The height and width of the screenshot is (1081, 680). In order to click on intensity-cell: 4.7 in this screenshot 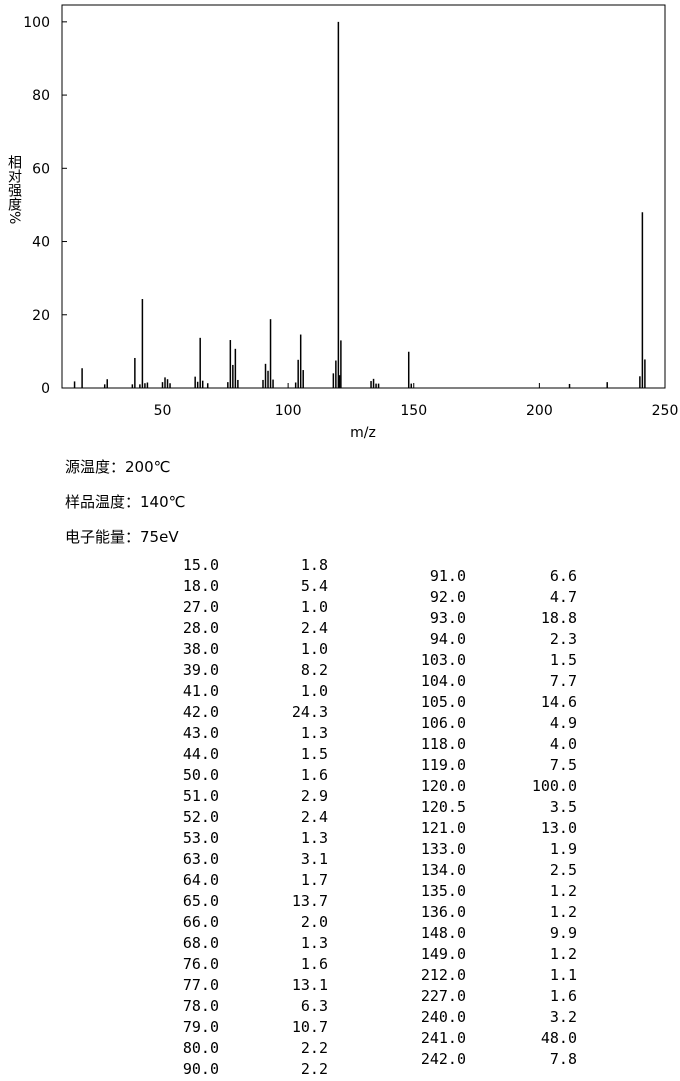, I will do `click(563, 597)`.